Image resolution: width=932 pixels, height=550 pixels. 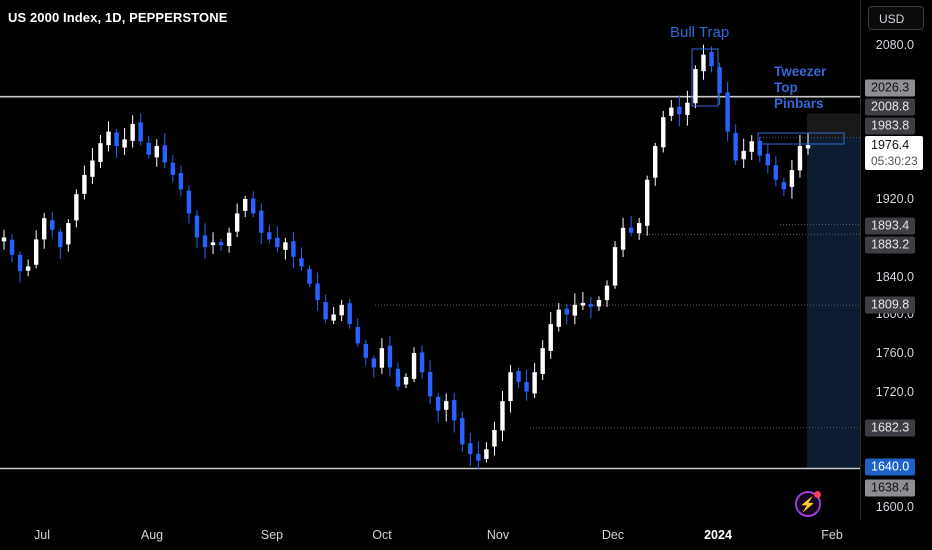 What do you see at coordinates (808, 504) in the screenshot?
I see `lightning-icon: ⚡` at bounding box center [808, 504].